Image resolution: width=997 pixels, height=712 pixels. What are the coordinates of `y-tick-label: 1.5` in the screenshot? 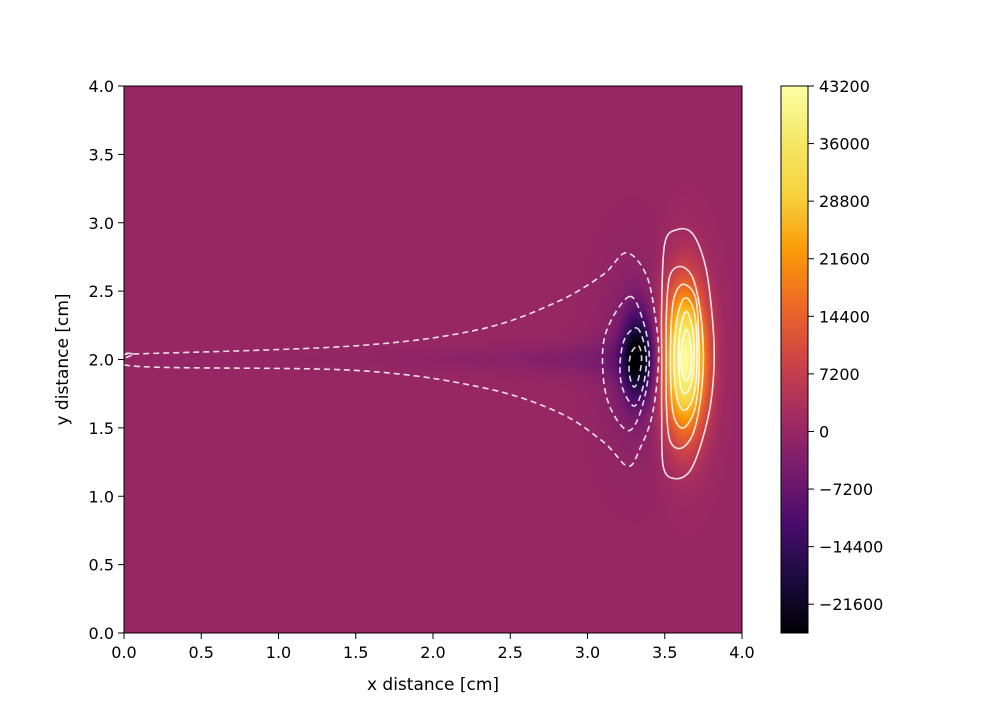 It's located at (101, 428).